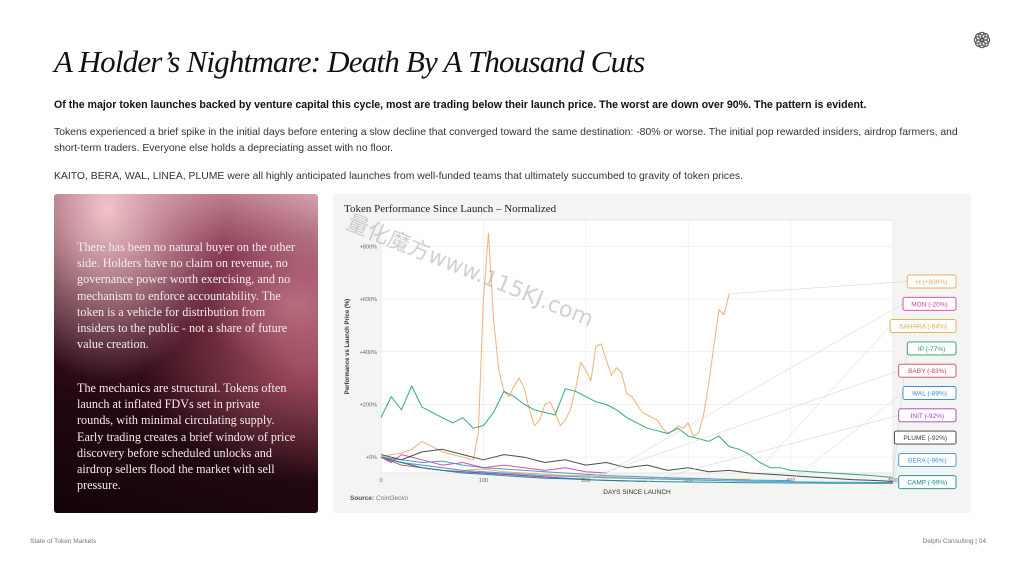 The width and height of the screenshot is (1024, 576). I want to click on source-text: CoinGecko, so click(392, 498).